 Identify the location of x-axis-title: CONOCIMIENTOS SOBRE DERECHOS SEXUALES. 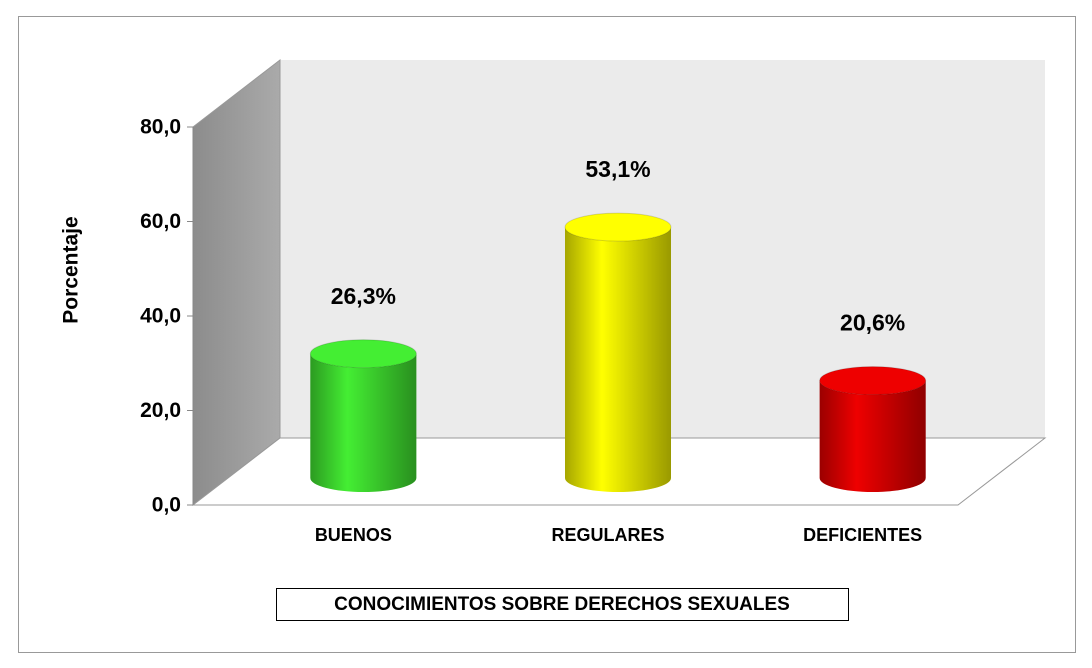
(562, 604).